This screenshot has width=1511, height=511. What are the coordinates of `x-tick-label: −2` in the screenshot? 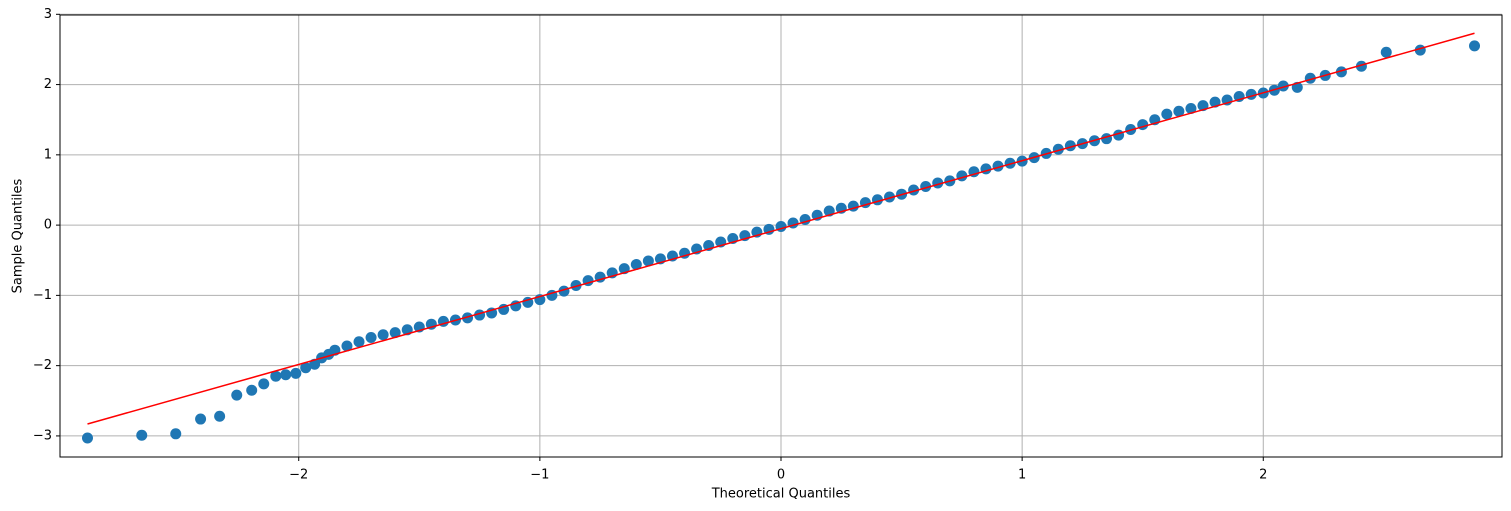 It's located at (298, 475).